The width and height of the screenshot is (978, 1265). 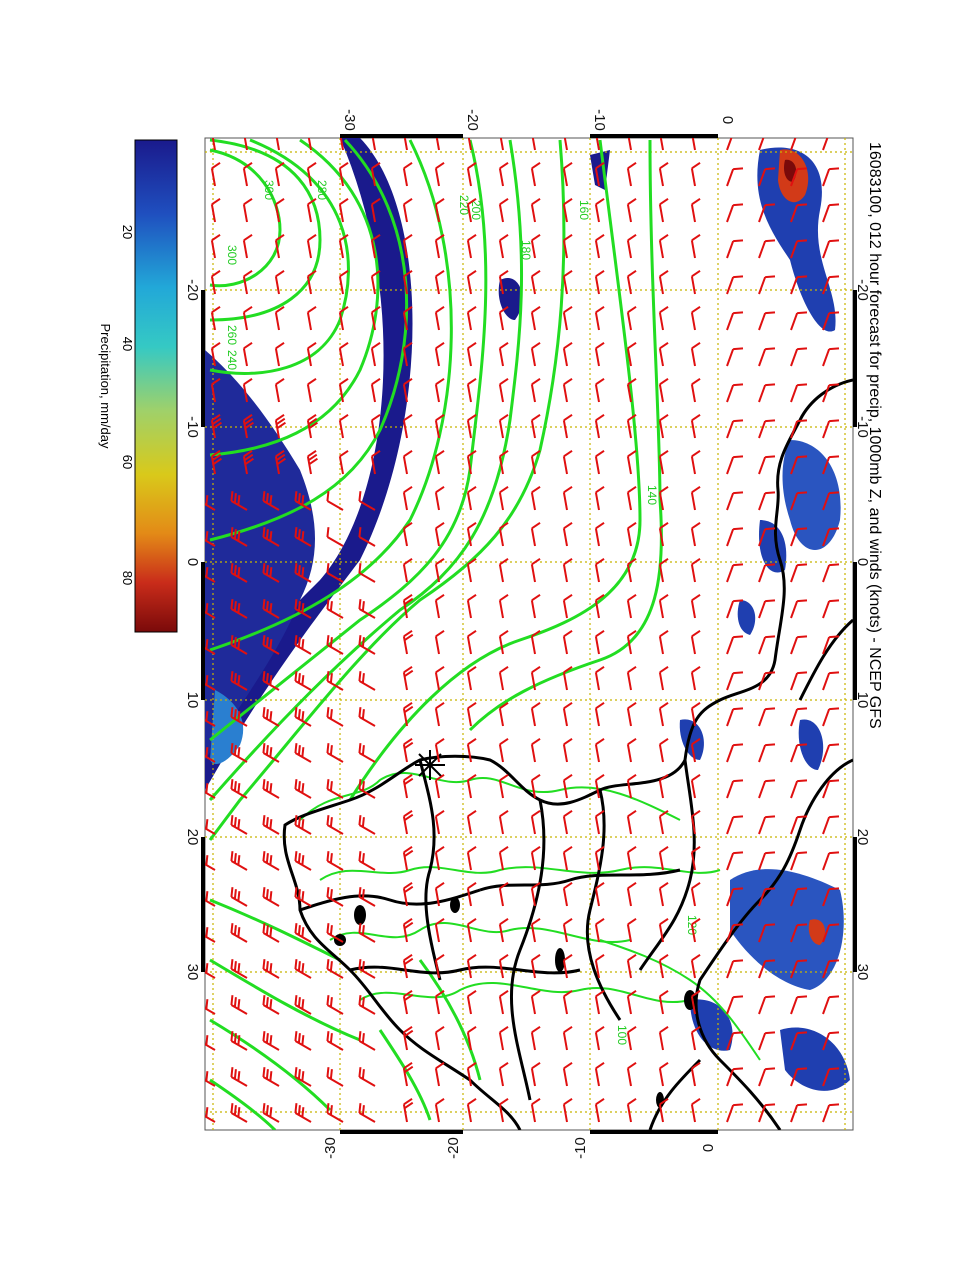 What do you see at coordinates (192, 629) in the screenshot?
I see `longitude-ticks-left: -20 -10 0 10 20 30` at bounding box center [192, 629].